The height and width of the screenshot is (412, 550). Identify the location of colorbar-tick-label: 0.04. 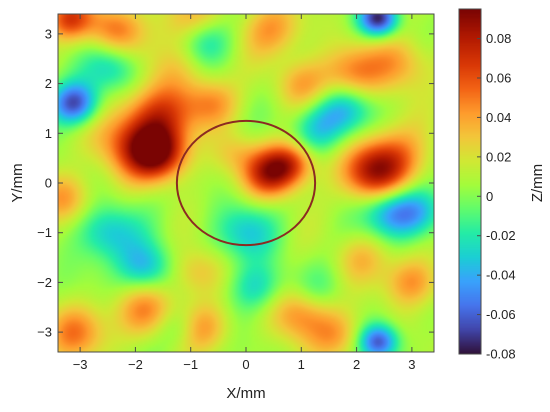
(498, 117).